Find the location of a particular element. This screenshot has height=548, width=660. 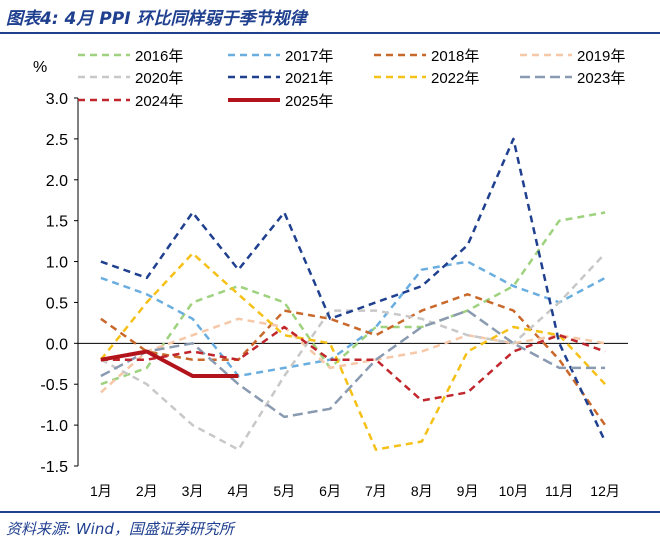

source-divider is located at coordinates (330, 512).